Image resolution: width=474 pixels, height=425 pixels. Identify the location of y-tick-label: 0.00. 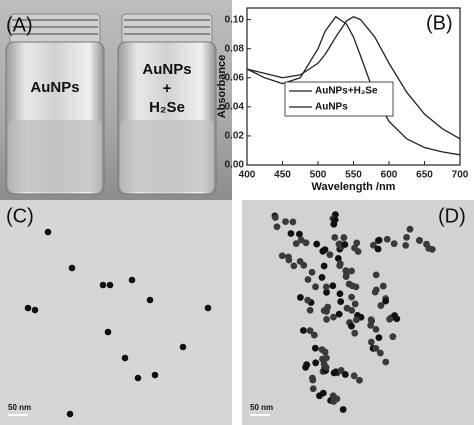
(235, 165).